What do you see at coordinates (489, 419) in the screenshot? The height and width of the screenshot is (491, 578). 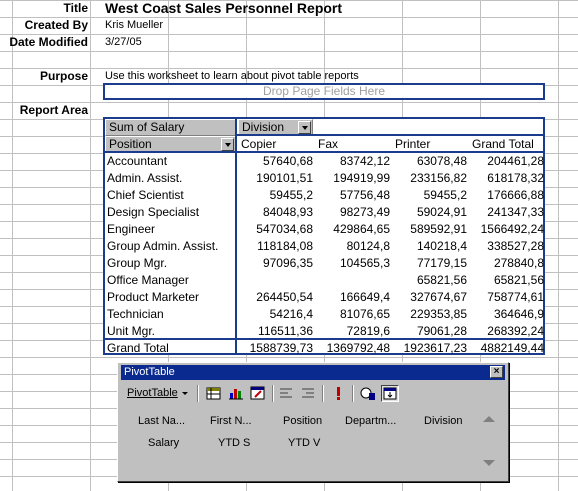 I see `scroll-up-icon` at bounding box center [489, 419].